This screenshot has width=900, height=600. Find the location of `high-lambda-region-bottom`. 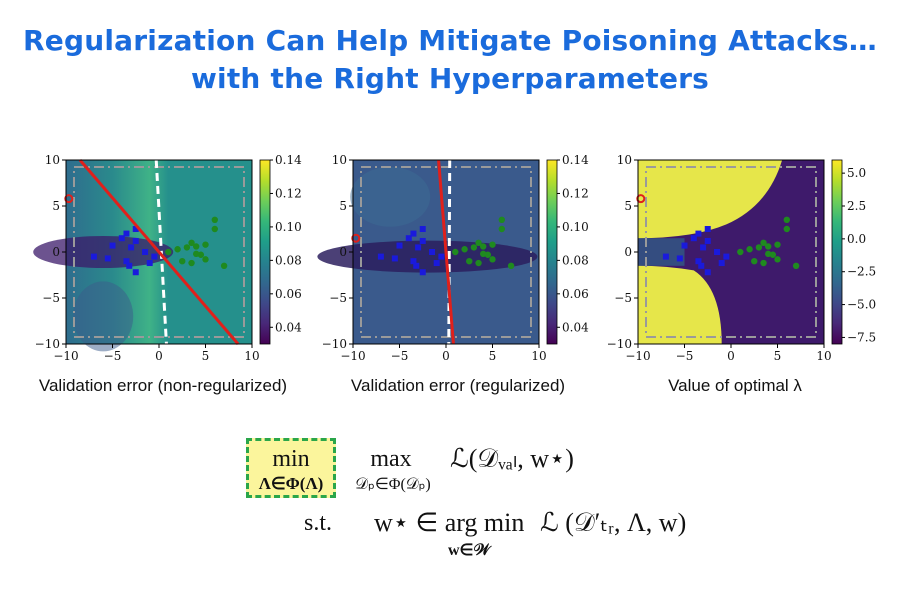

high-lambda-region-bottom is located at coordinates (680, 304).